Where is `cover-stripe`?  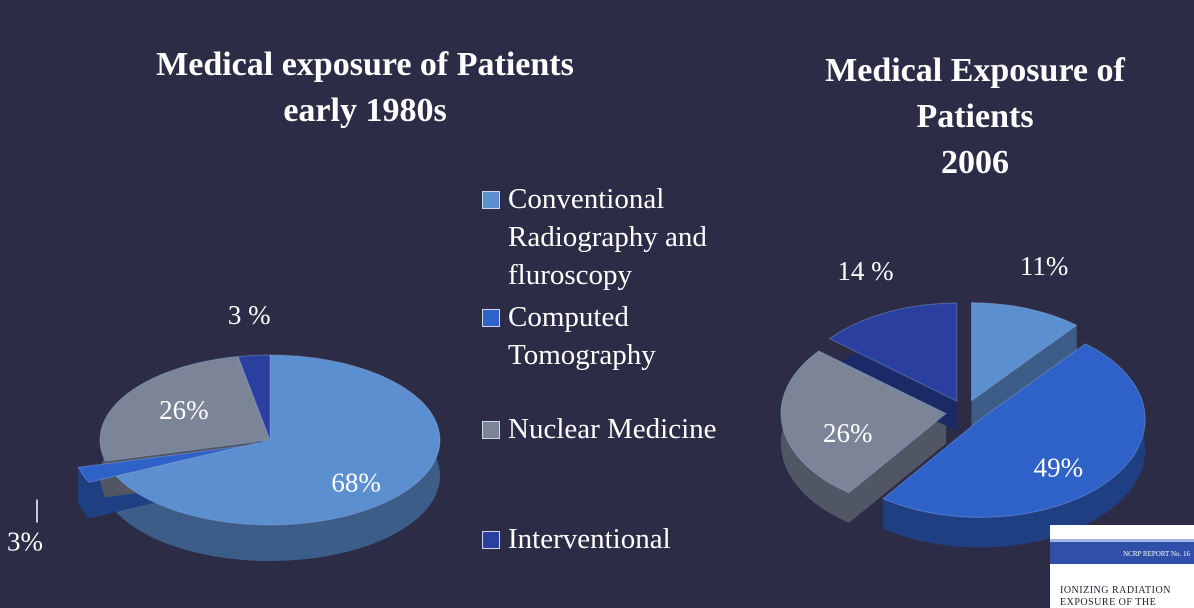 cover-stripe is located at coordinates (1122, 551).